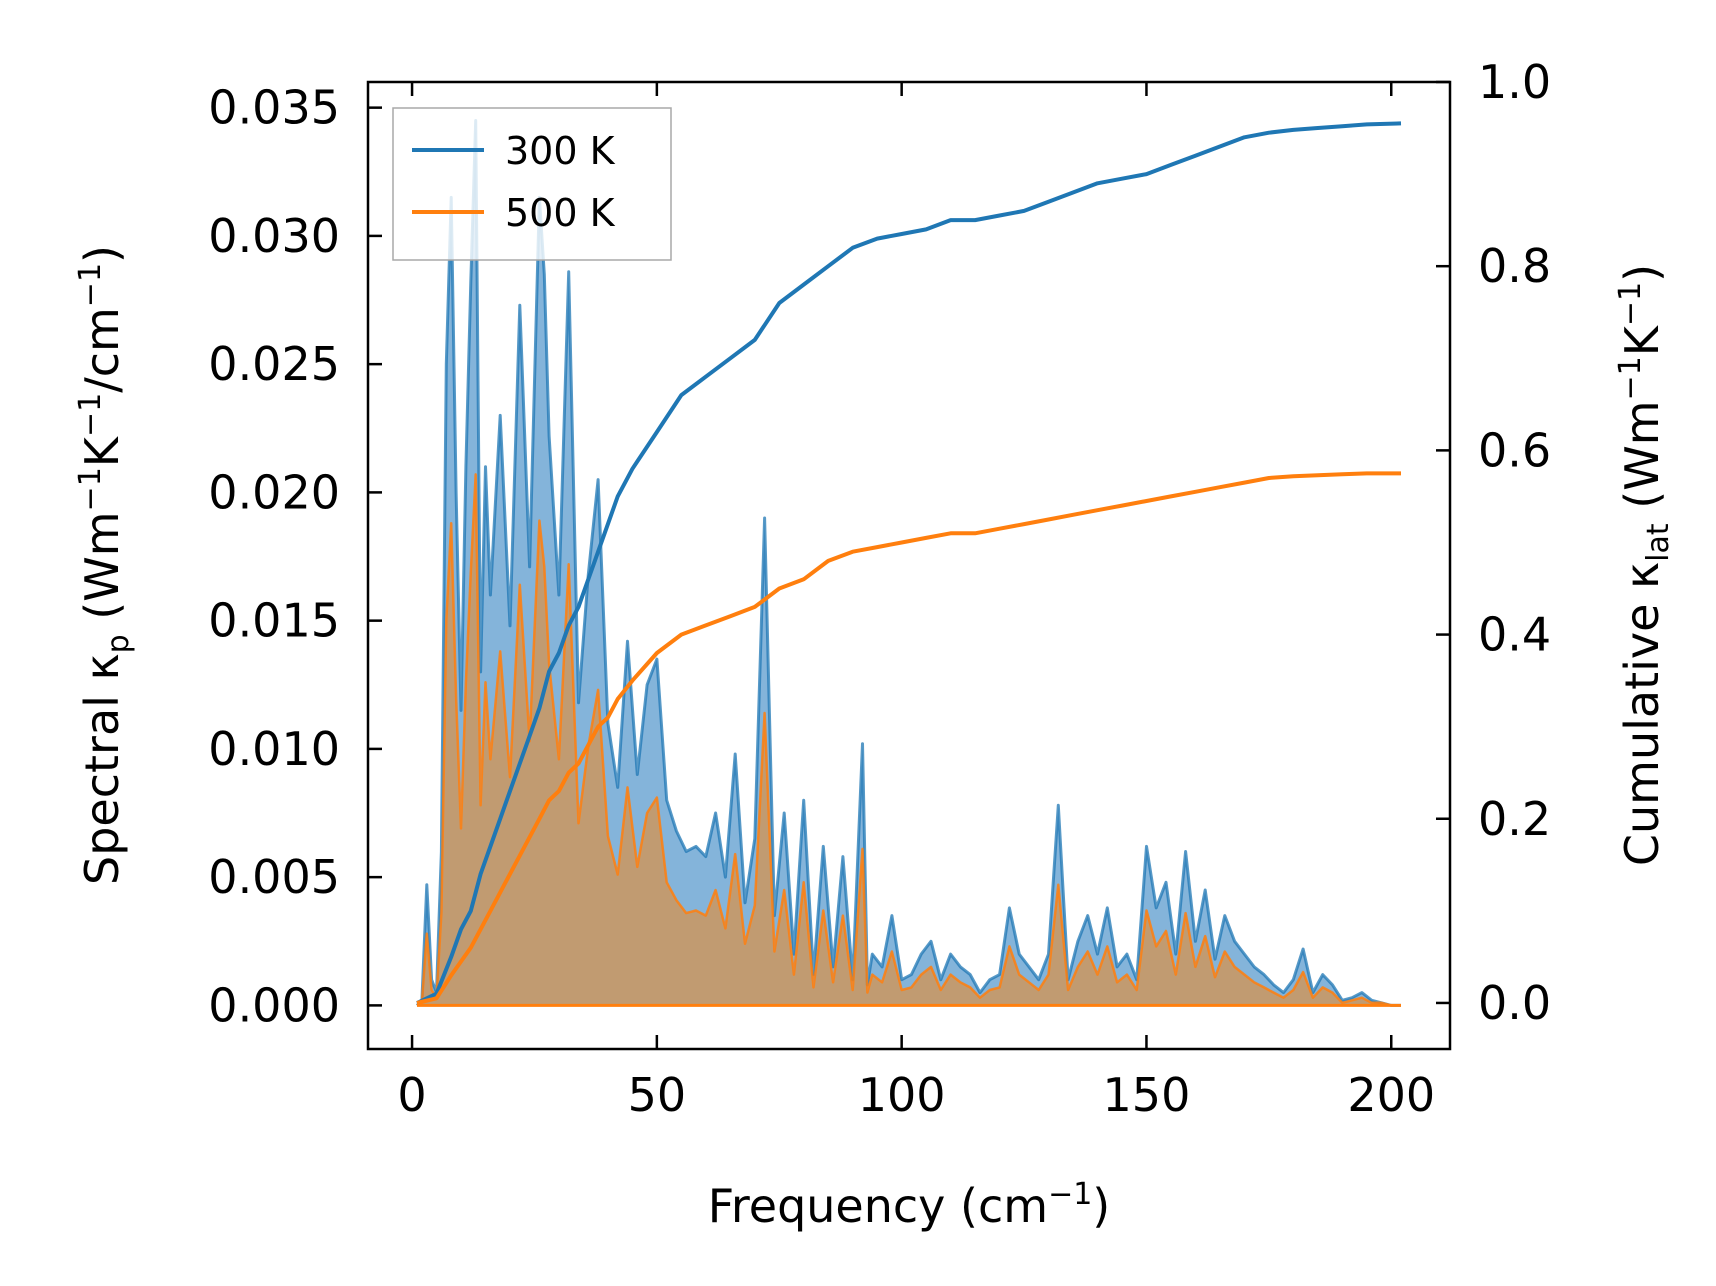 This screenshot has width=1716, height=1286. What do you see at coordinates (274, 877) in the screenshot?
I see `y-left-tick-label: 0.005` at bounding box center [274, 877].